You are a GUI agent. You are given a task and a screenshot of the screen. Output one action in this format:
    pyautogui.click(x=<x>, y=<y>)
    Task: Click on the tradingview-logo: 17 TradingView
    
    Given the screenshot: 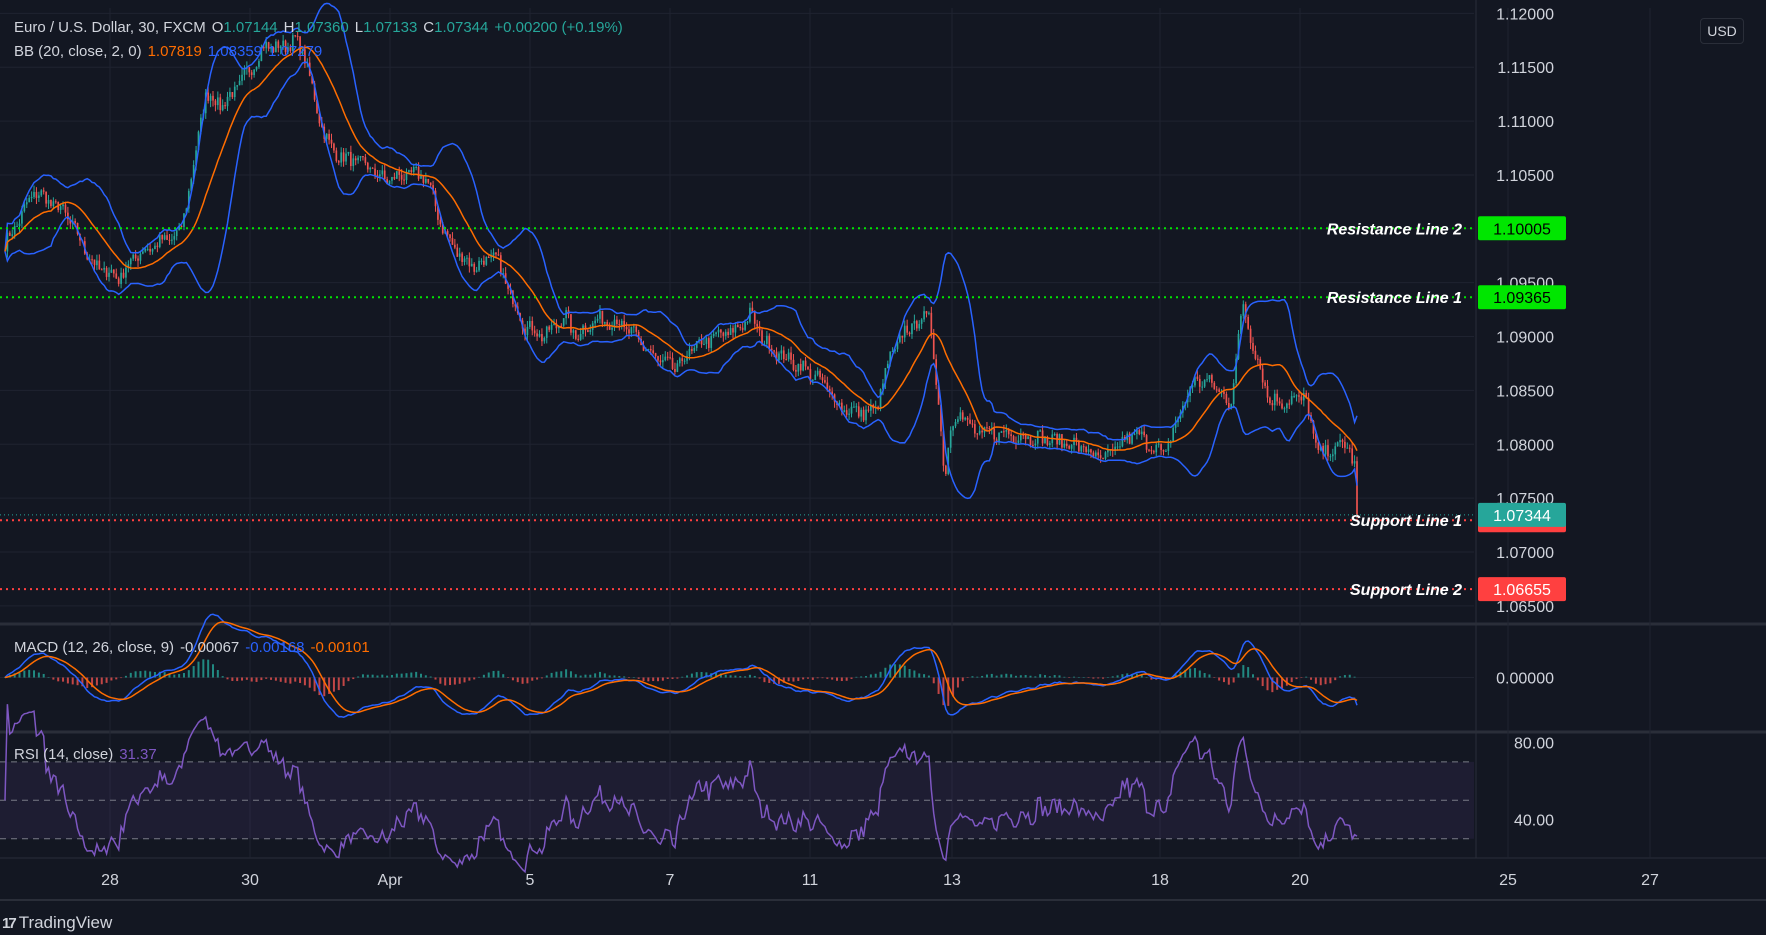 What is the action you would take?
    pyautogui.click(x=57, y=923)
    